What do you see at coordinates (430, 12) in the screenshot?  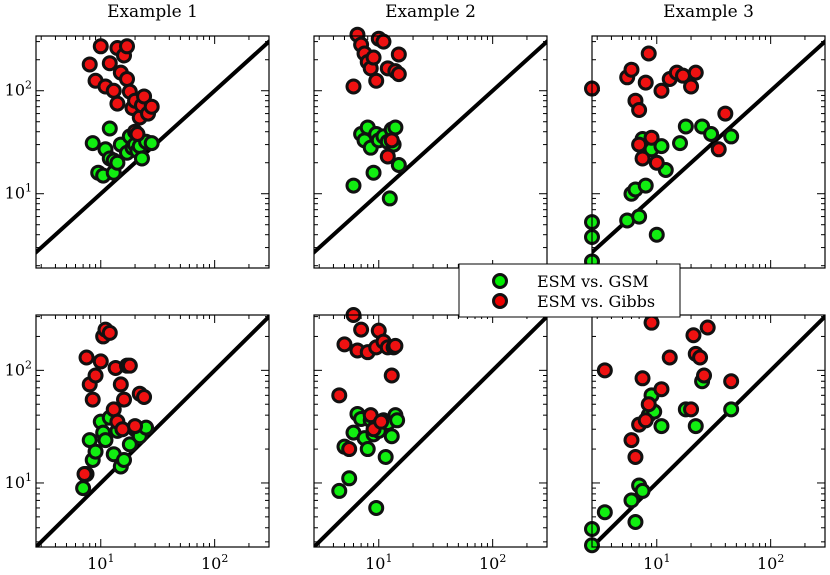 I see `panel-title: Example 2` at bounding box center [430, 12].